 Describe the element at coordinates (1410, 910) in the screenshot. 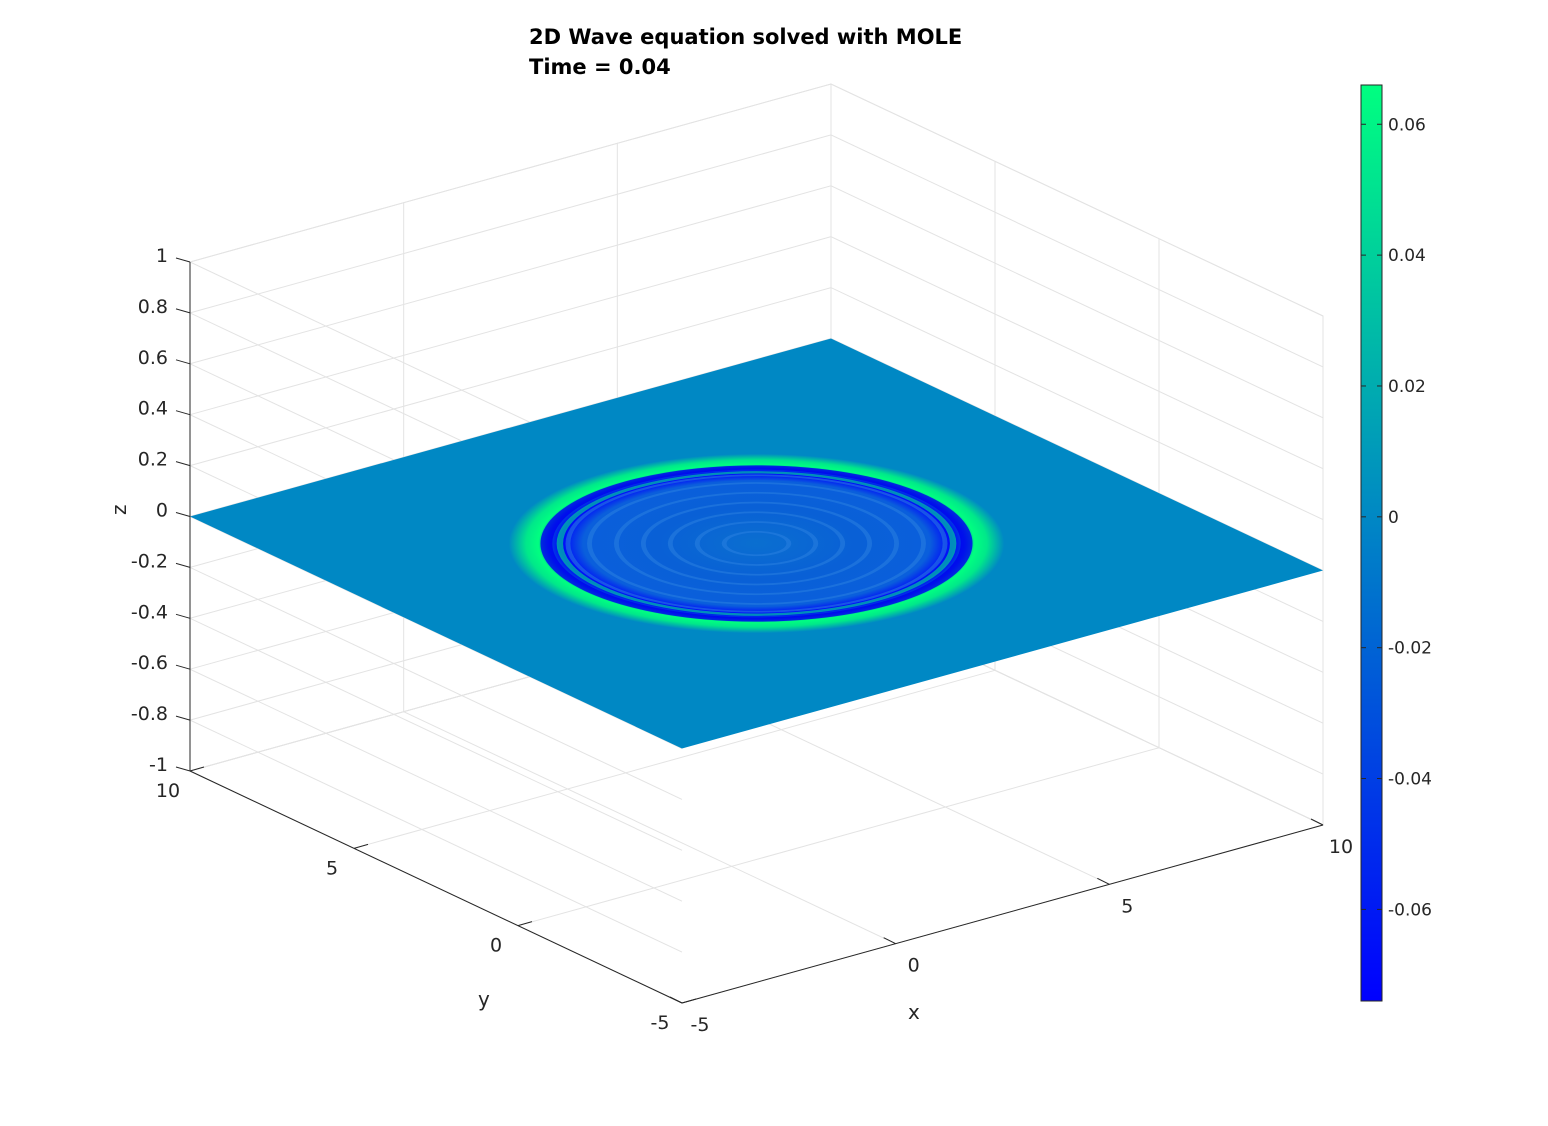

I see `colorbar-tick-label: -0.06` at that location.